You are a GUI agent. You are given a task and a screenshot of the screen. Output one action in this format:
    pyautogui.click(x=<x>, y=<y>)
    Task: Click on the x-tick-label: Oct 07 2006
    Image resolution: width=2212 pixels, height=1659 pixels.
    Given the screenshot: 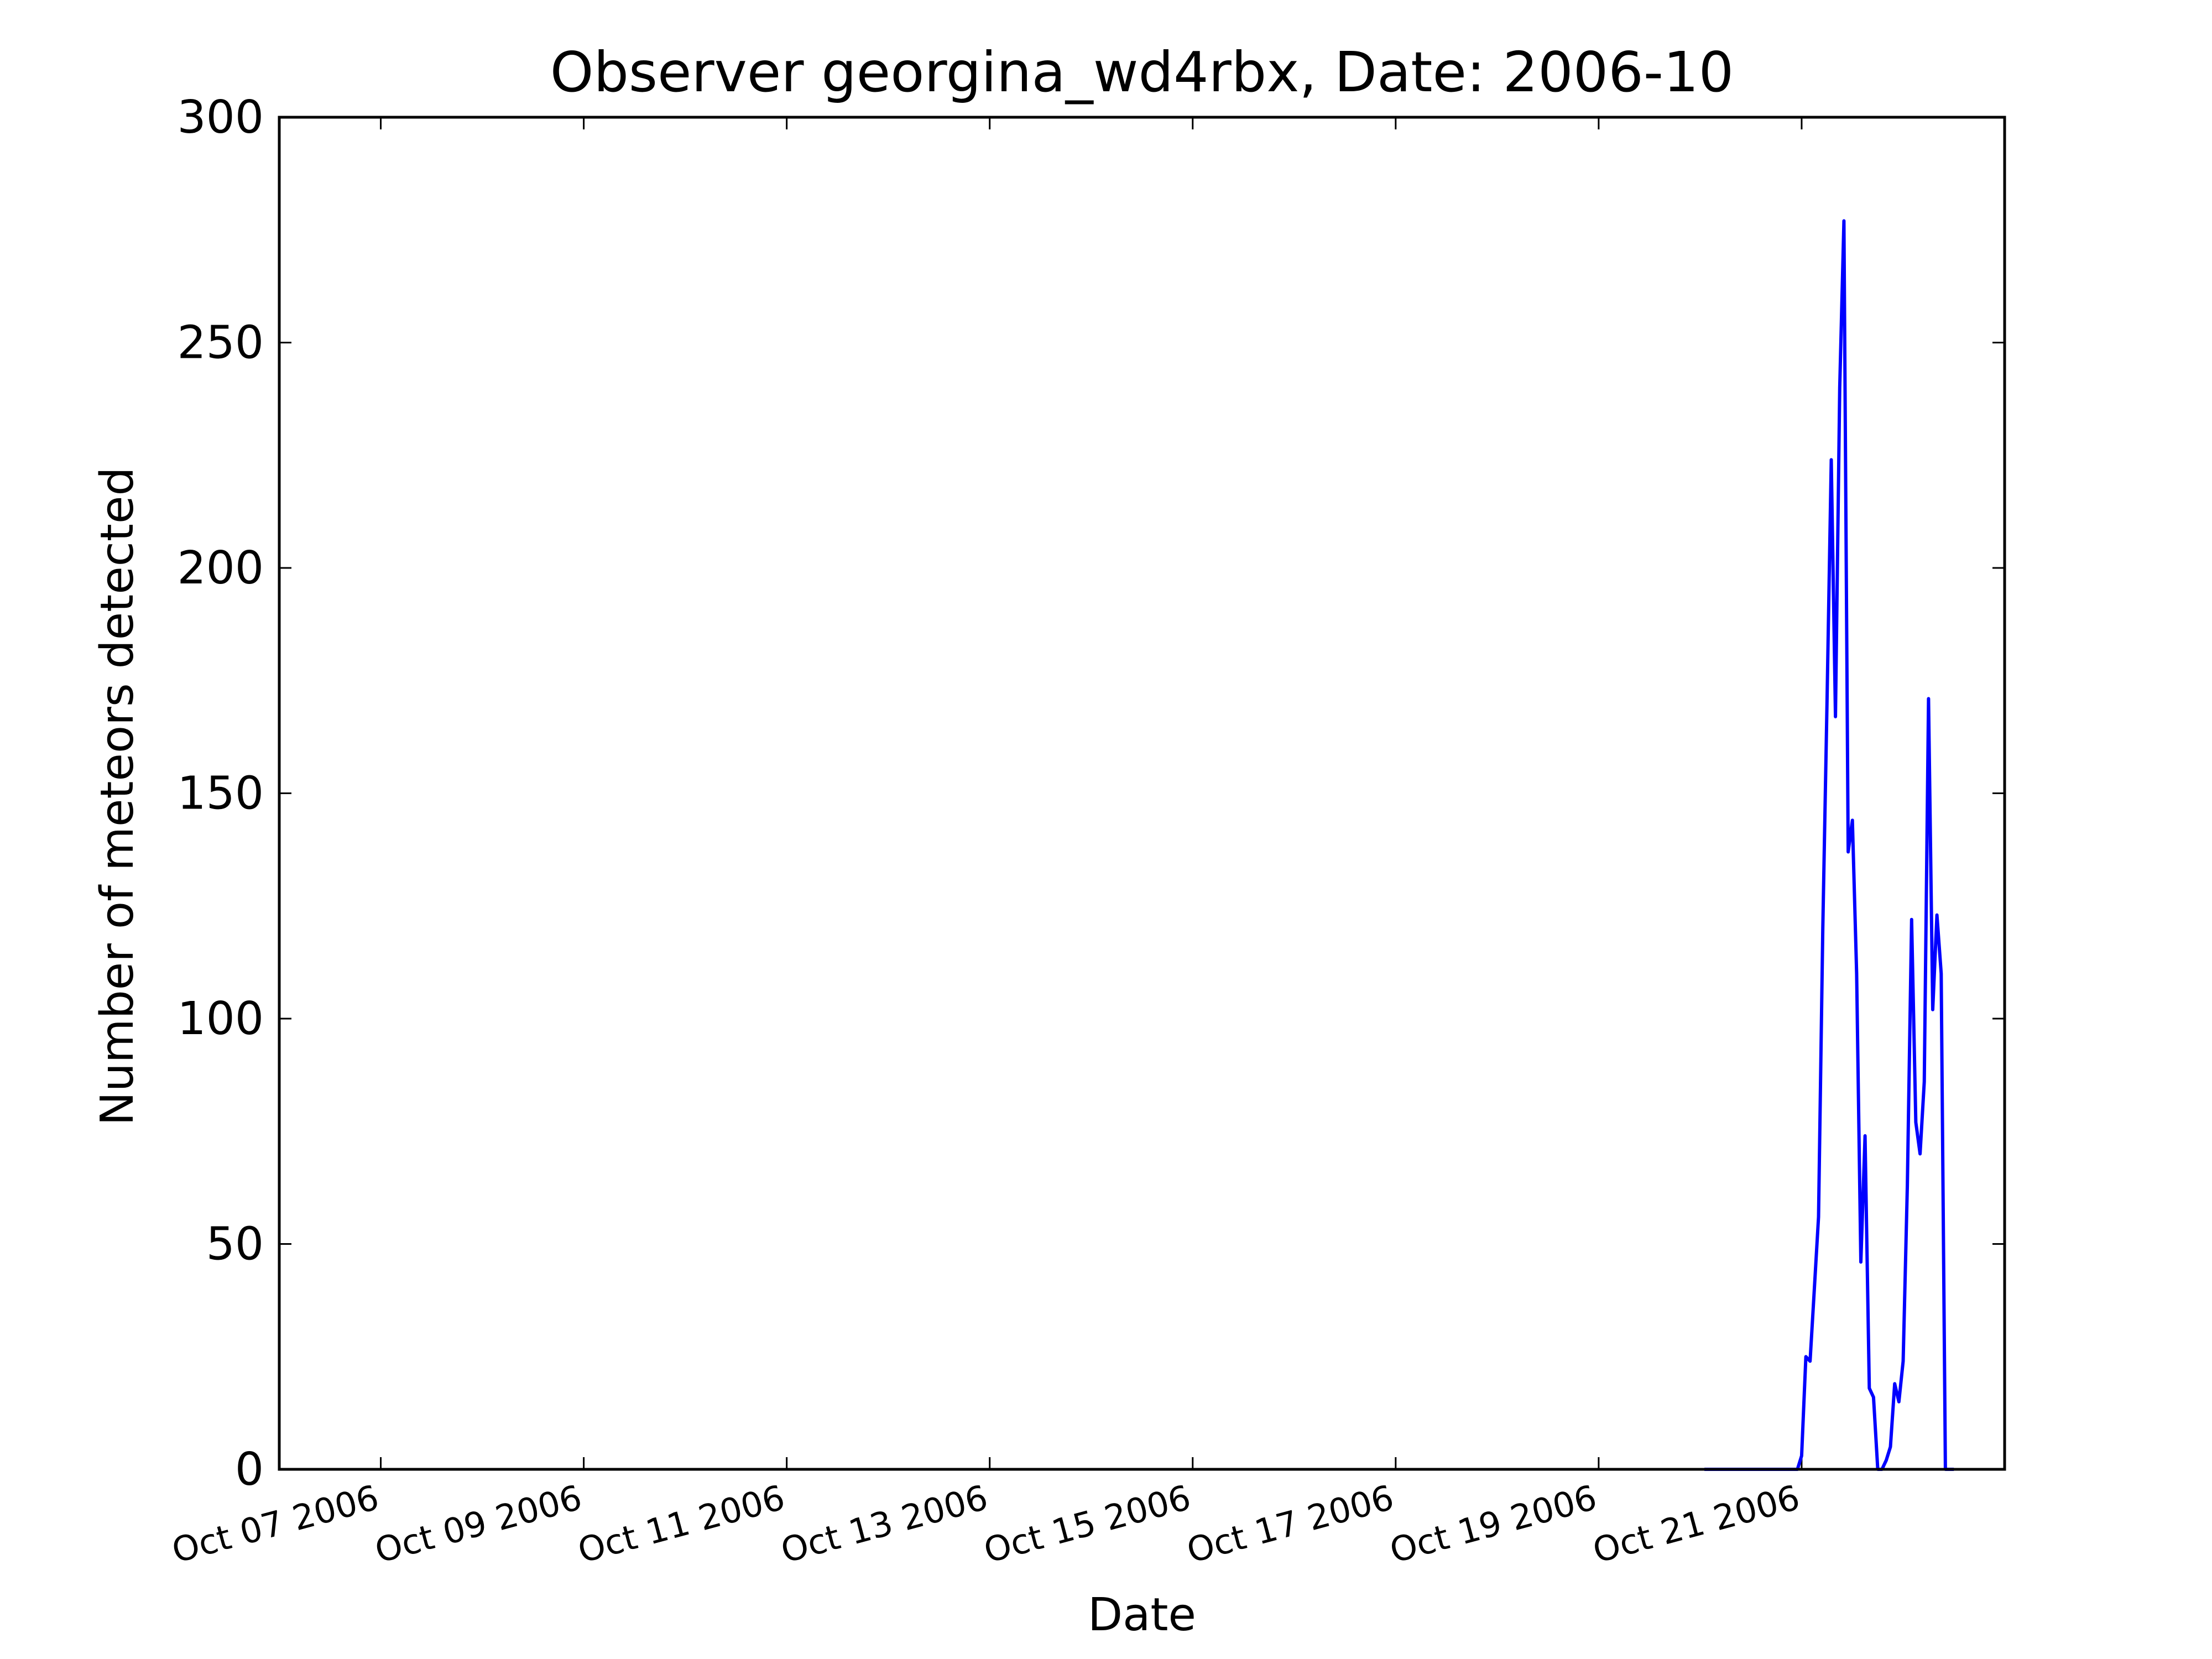 What is the action you would take?
    pyautogui.click(x=275, y=1524)
    